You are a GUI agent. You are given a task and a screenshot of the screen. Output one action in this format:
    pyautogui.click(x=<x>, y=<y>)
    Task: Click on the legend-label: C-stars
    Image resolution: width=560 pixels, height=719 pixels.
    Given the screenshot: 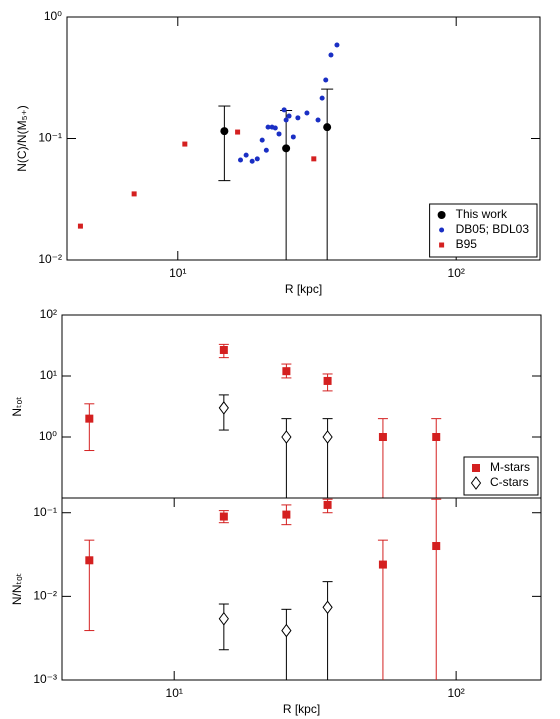 What is the action you would take?
    pyautogui.click(x=509, y=482)
    